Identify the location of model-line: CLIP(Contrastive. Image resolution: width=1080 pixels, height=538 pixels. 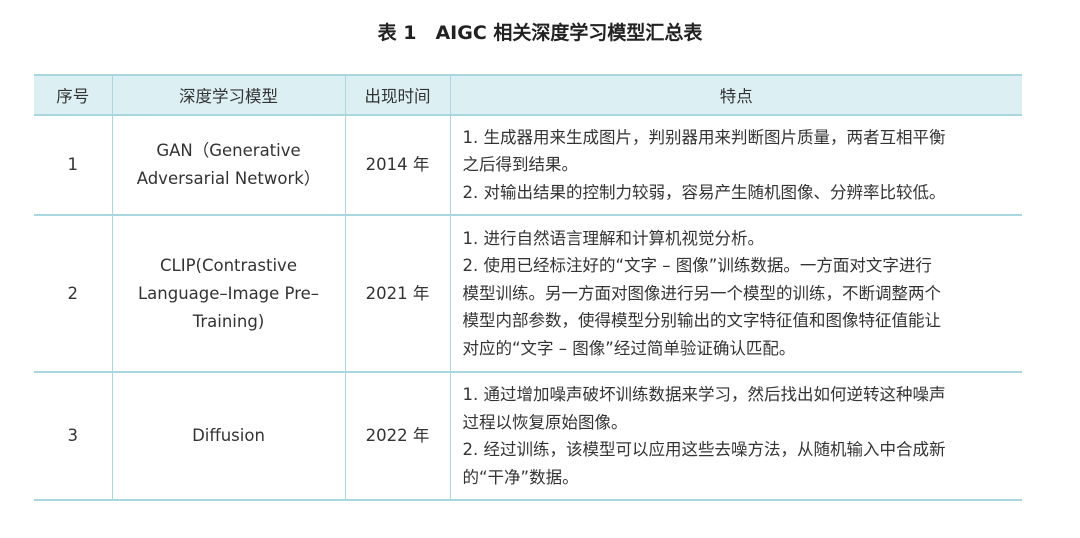
(228, 265).